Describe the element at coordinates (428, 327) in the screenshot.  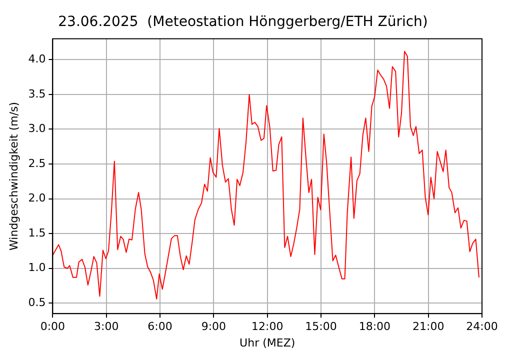
I see `x-tick-label: 21:00` at that location.